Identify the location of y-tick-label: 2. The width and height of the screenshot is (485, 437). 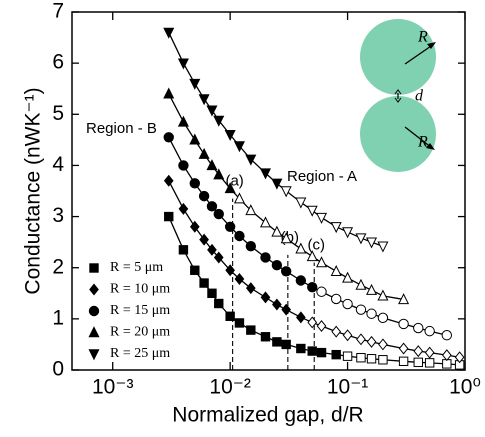
(58, 266).